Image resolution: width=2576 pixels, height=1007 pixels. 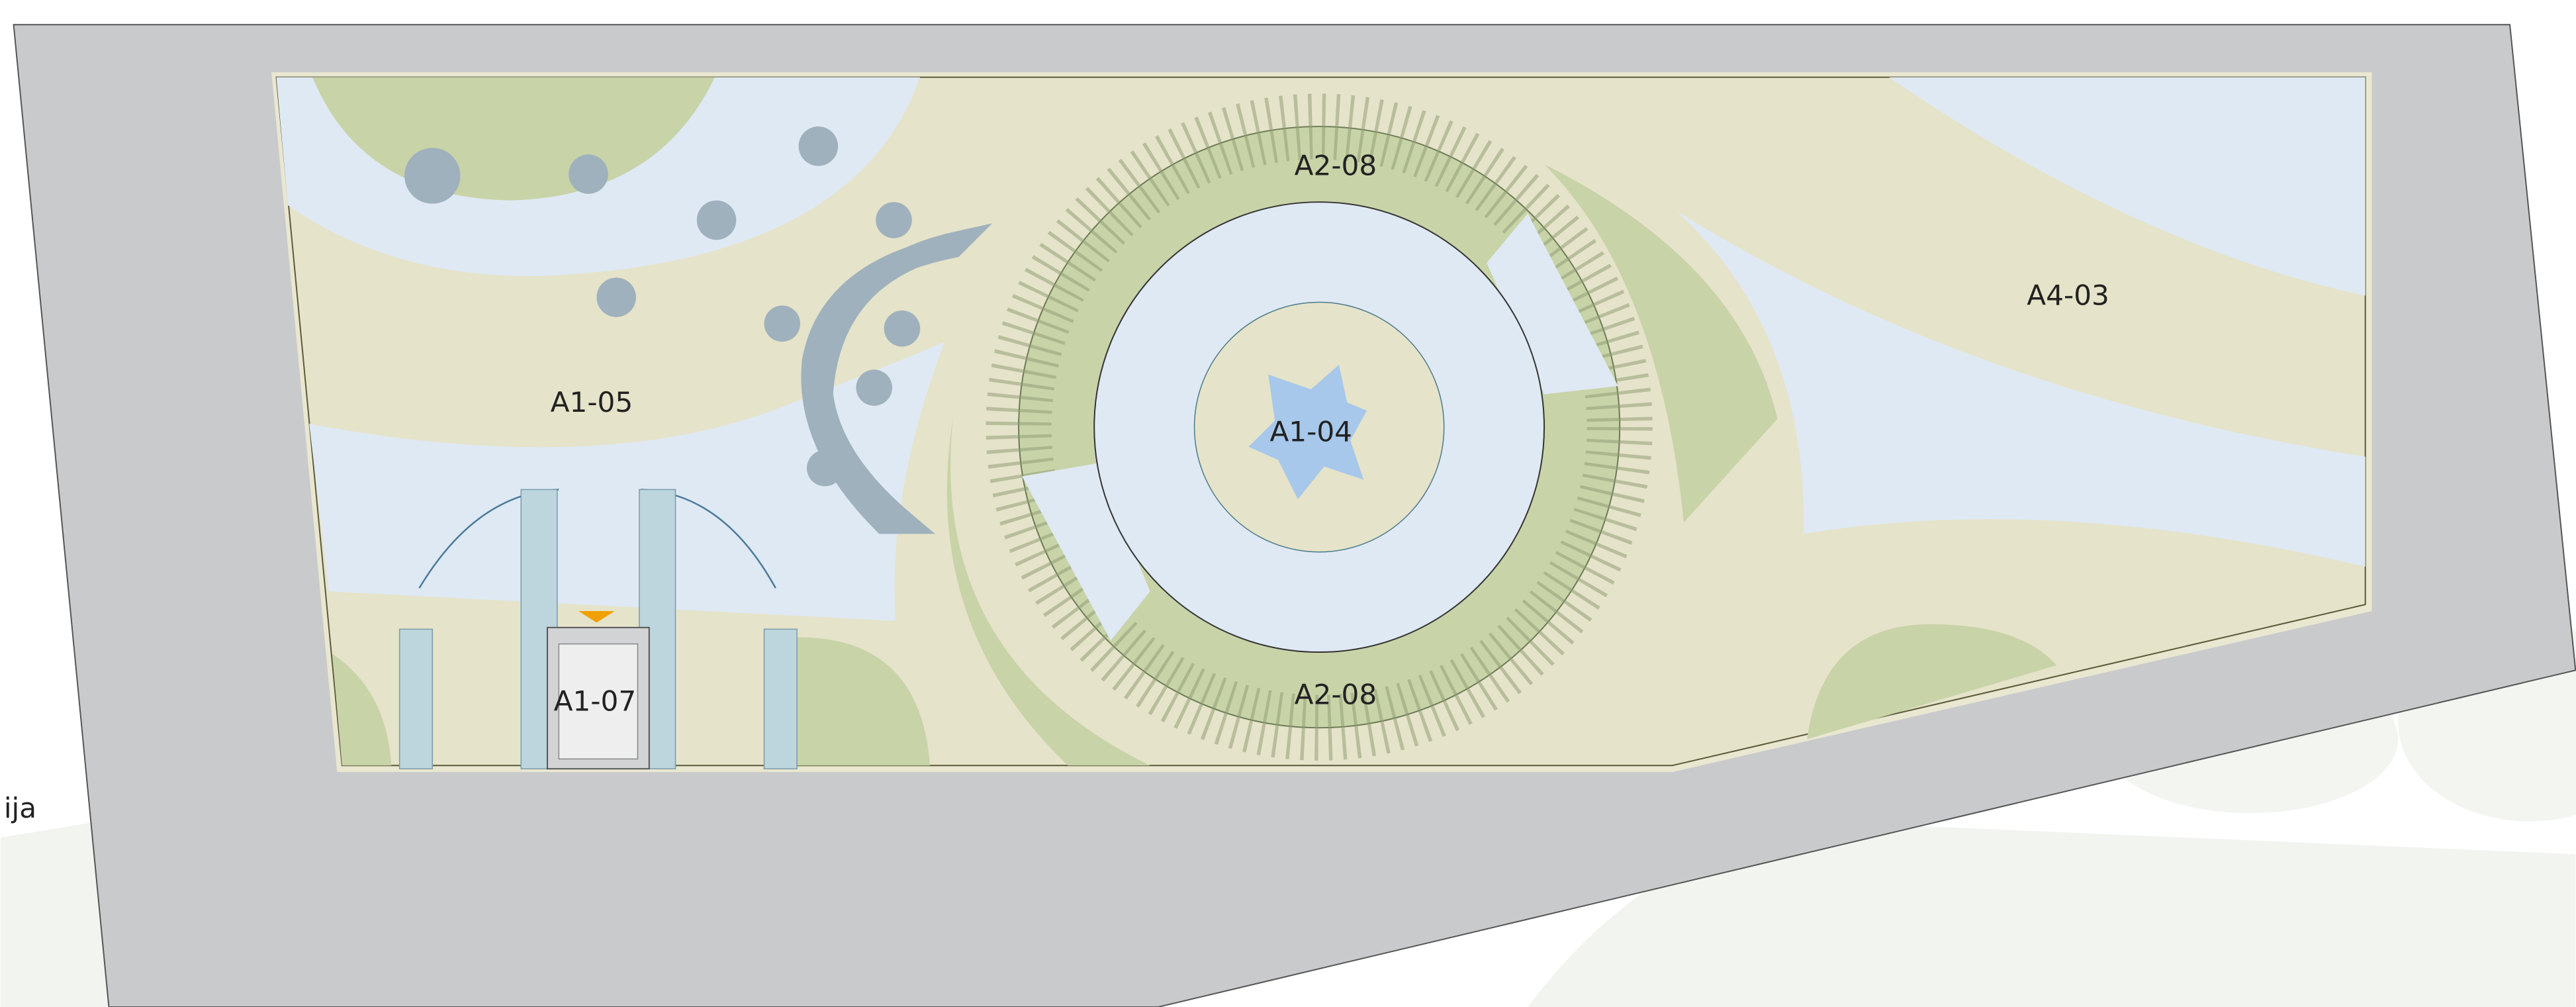 I want to click on area-label: A1-04, so click(x=1310, y=432).